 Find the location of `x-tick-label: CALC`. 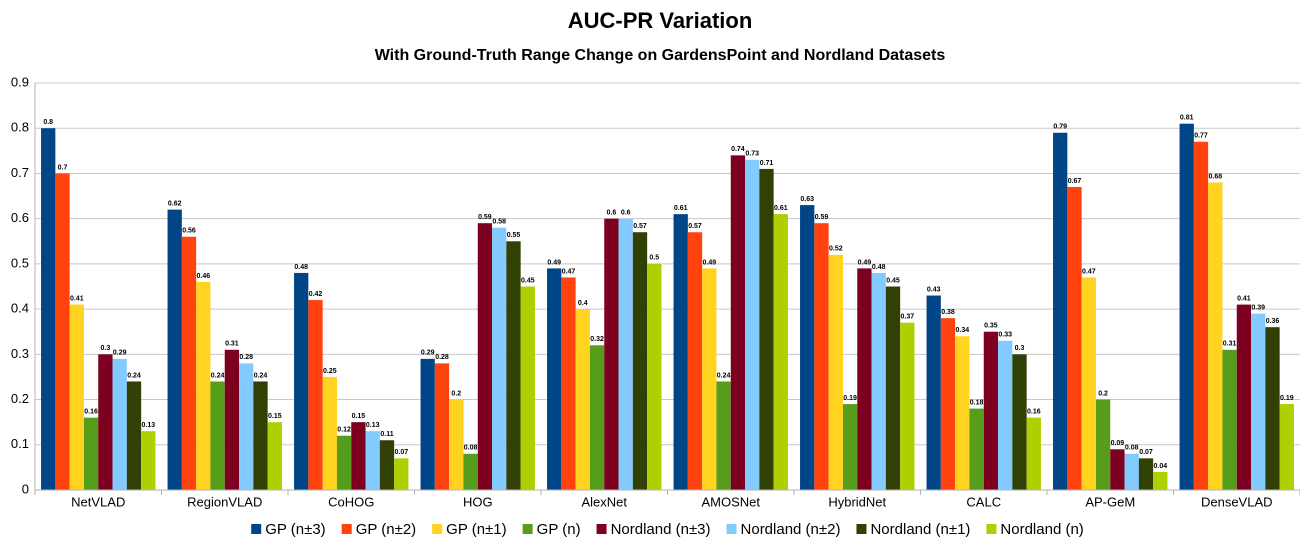

x-tick-label: CALC is located at coordinates (983, 501).